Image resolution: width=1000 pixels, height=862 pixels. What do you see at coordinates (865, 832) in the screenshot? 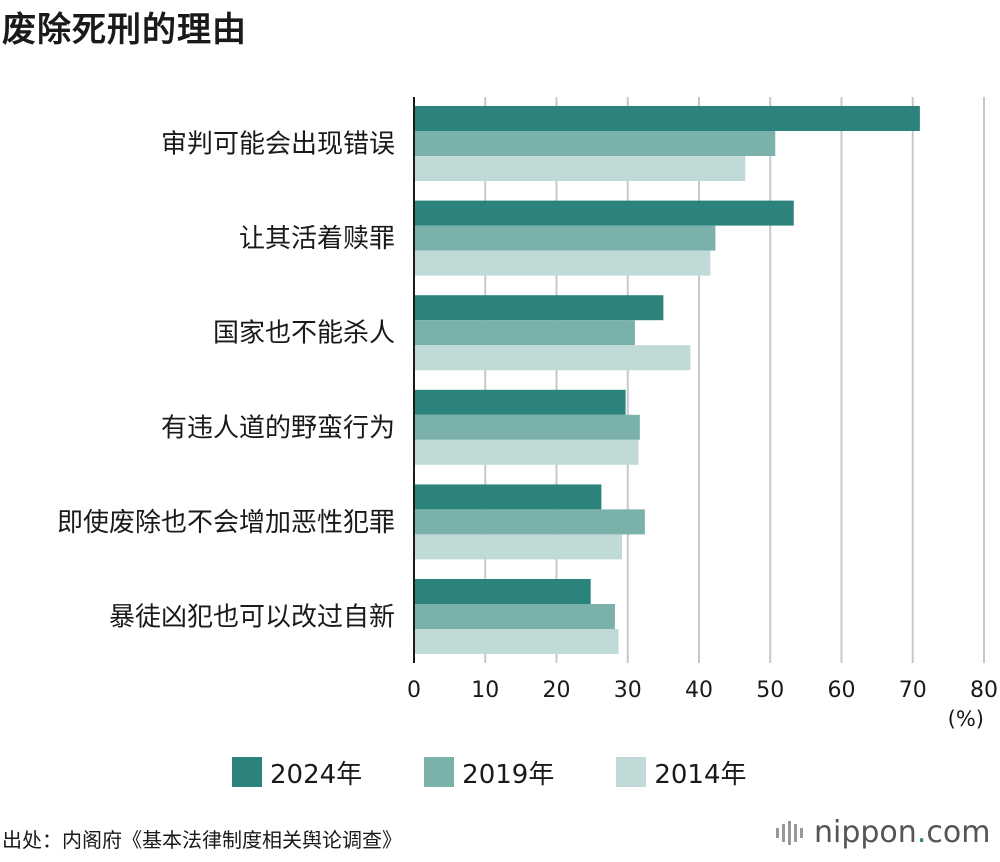
I see `logo-name: nippon` at bounding box center [865, 832].